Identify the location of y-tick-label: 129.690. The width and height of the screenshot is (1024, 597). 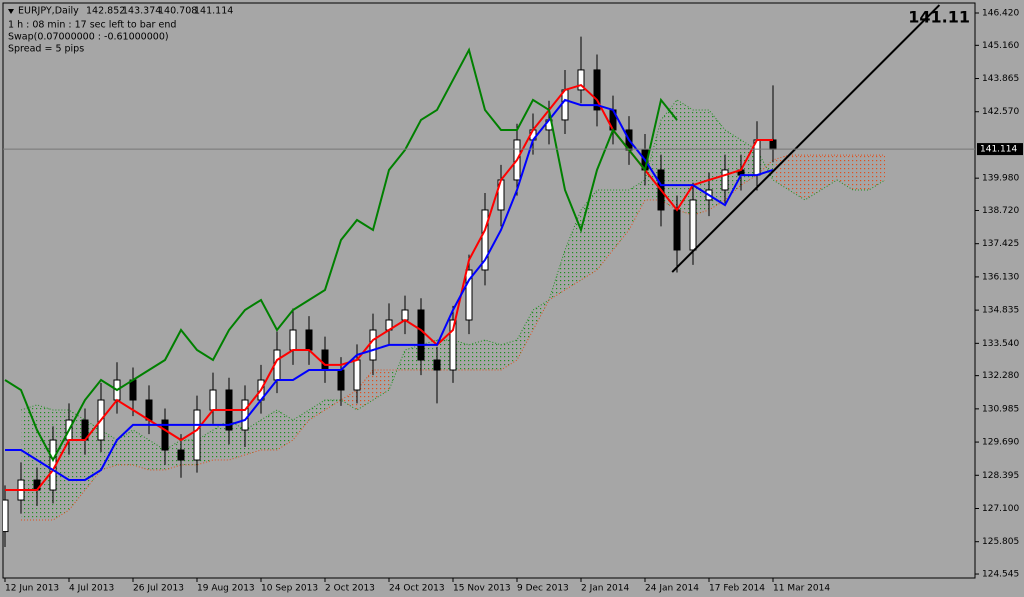
(1000, 443).